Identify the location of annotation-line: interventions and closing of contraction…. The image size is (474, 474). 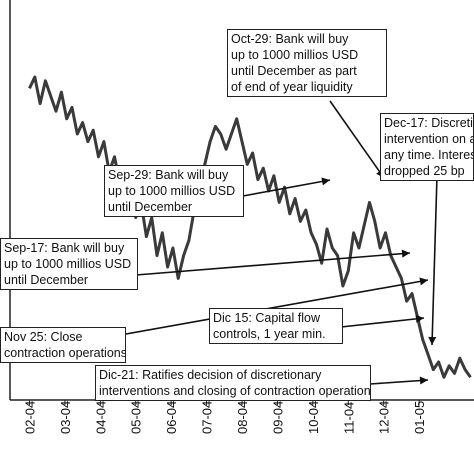
(235, 391).